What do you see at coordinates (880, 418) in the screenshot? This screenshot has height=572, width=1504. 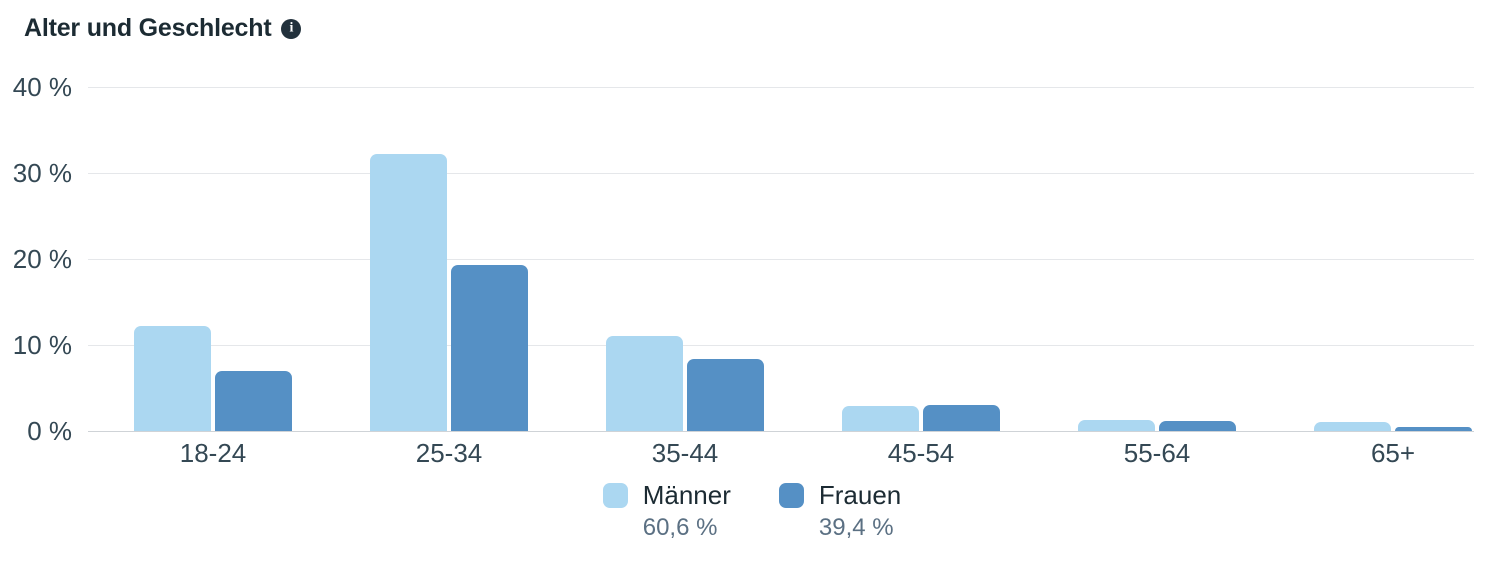 I see `bar-männer-45-54` at bounding box center [880, 418].